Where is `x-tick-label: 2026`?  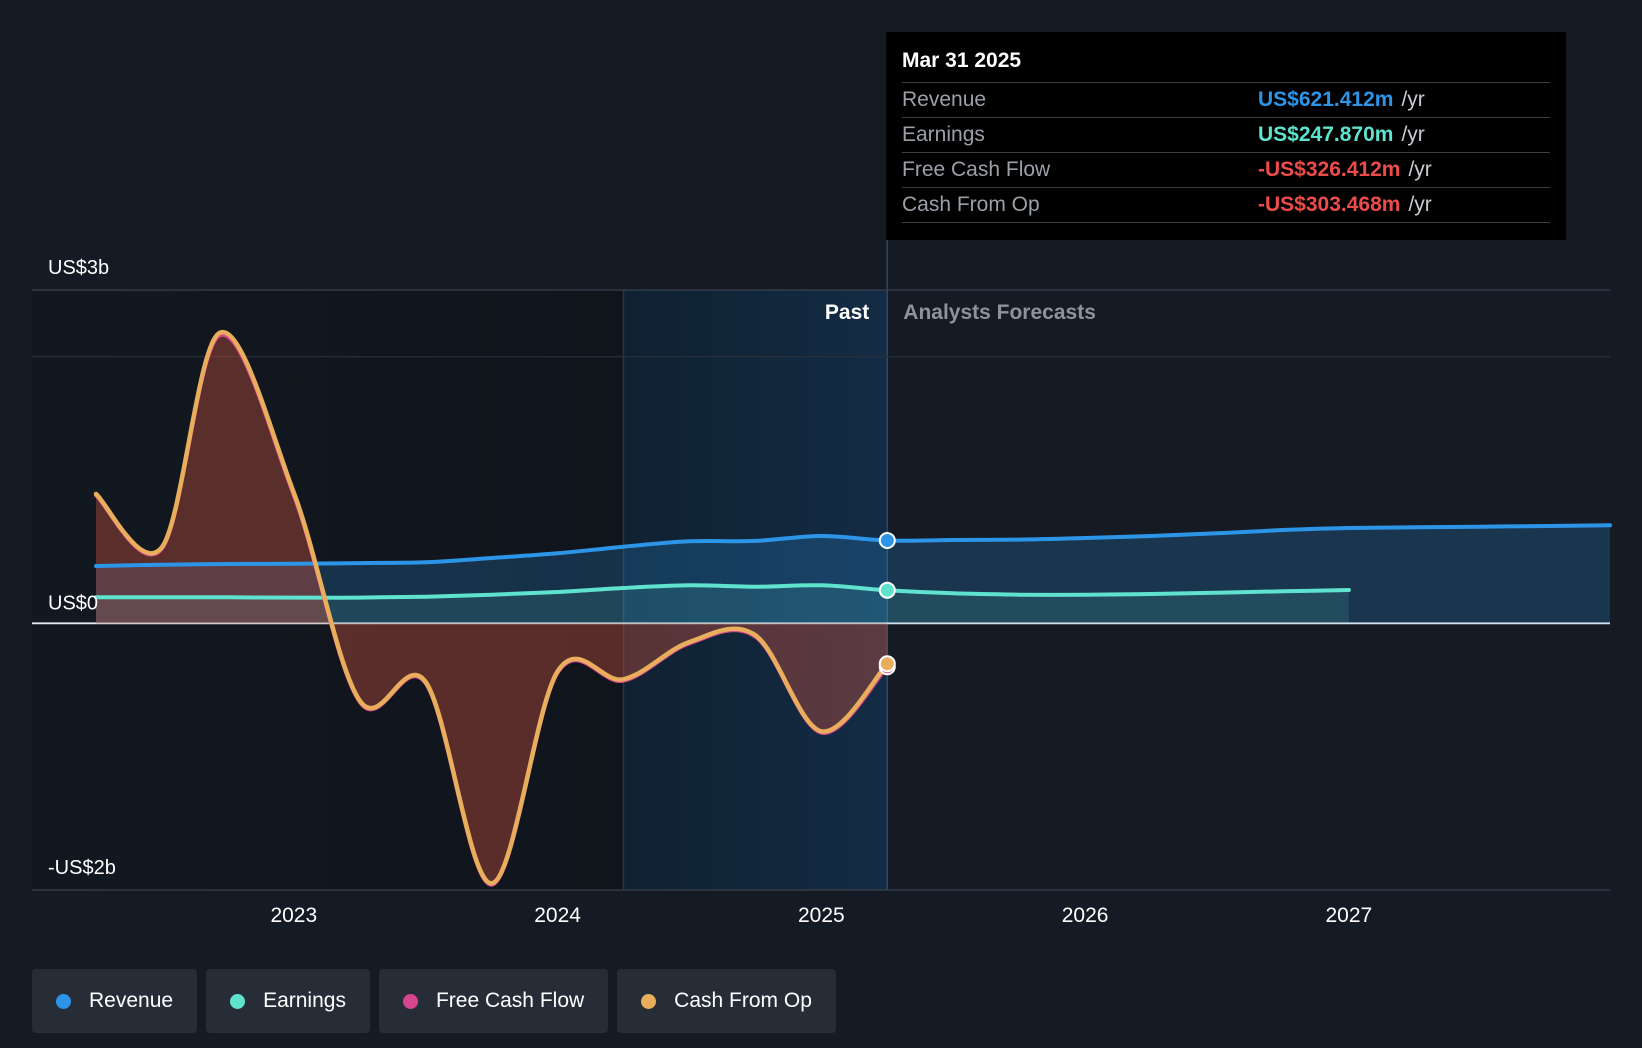 x-tick-label: 2026 is located at coordinates (1085, 915).